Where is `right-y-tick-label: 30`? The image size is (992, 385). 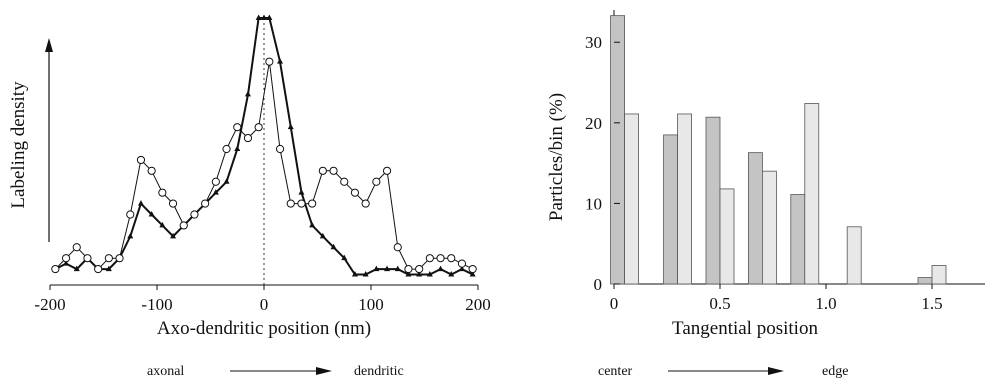
right-y-tick-label: 30 is located at coordinates (593, 42).